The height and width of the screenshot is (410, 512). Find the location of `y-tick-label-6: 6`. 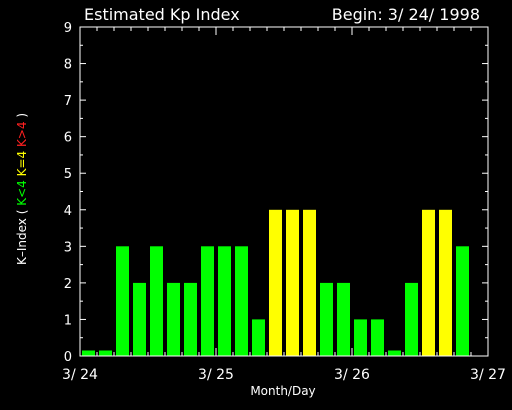

y-tick-label-6: 6 is located at coordinates (68, 138).